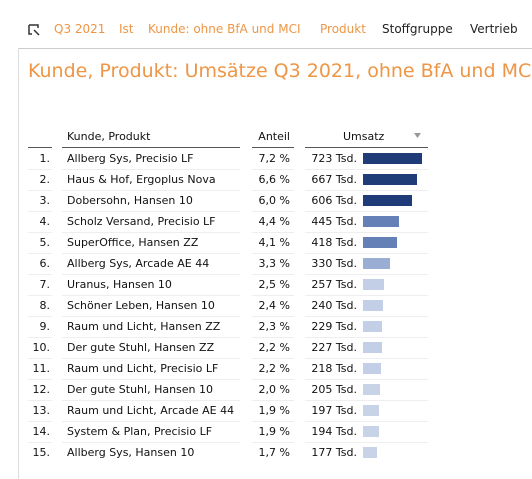  I want to click on tab: Produkt, so click(343, 29).